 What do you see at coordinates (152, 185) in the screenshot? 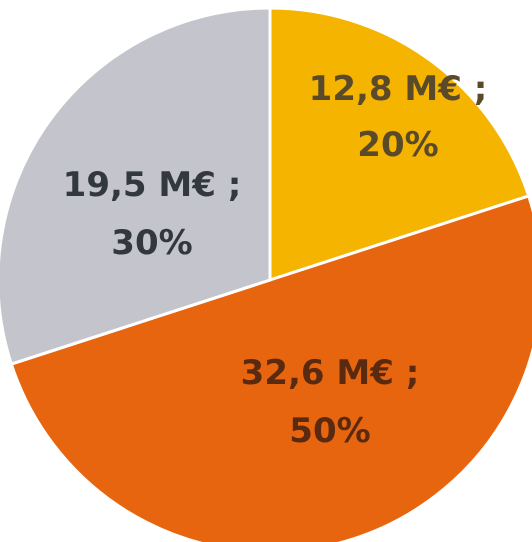
I see `slice-value-label-2: 19,5 M€ ;` at bounding box center [152, 185].